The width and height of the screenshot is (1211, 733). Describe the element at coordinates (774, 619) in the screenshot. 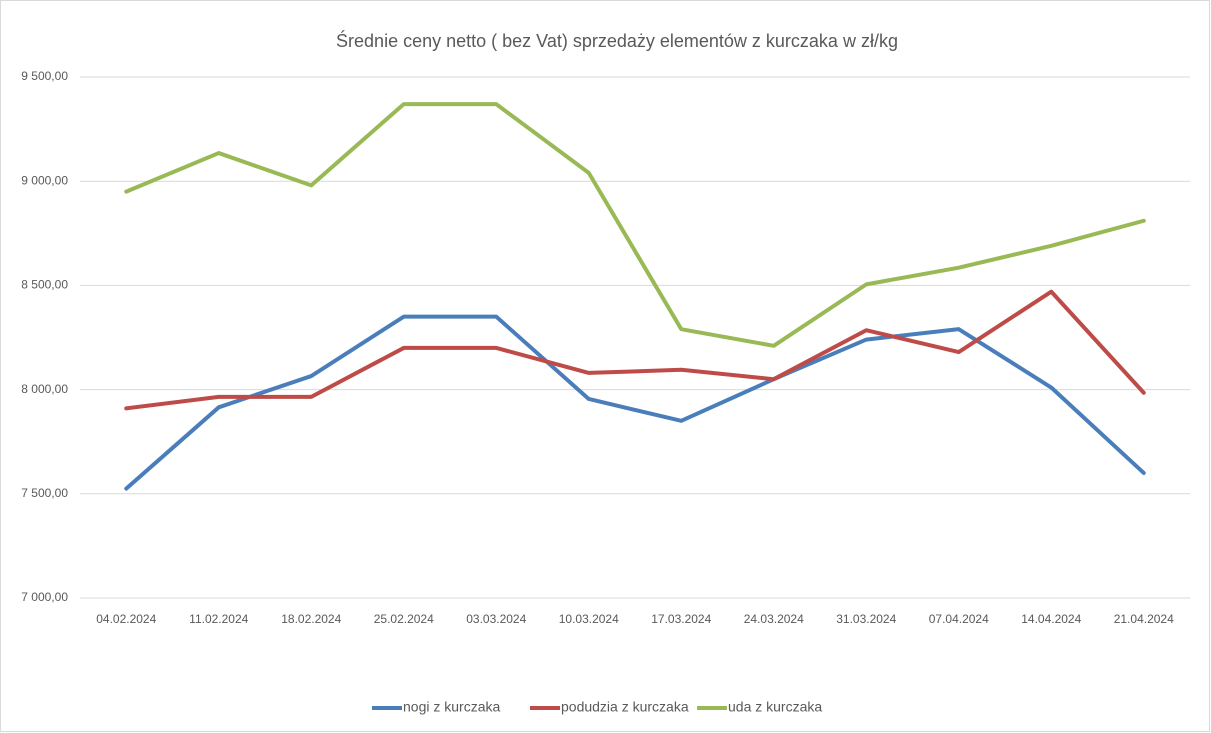

I see `x-tick-label: 24.03.2024` at that location.